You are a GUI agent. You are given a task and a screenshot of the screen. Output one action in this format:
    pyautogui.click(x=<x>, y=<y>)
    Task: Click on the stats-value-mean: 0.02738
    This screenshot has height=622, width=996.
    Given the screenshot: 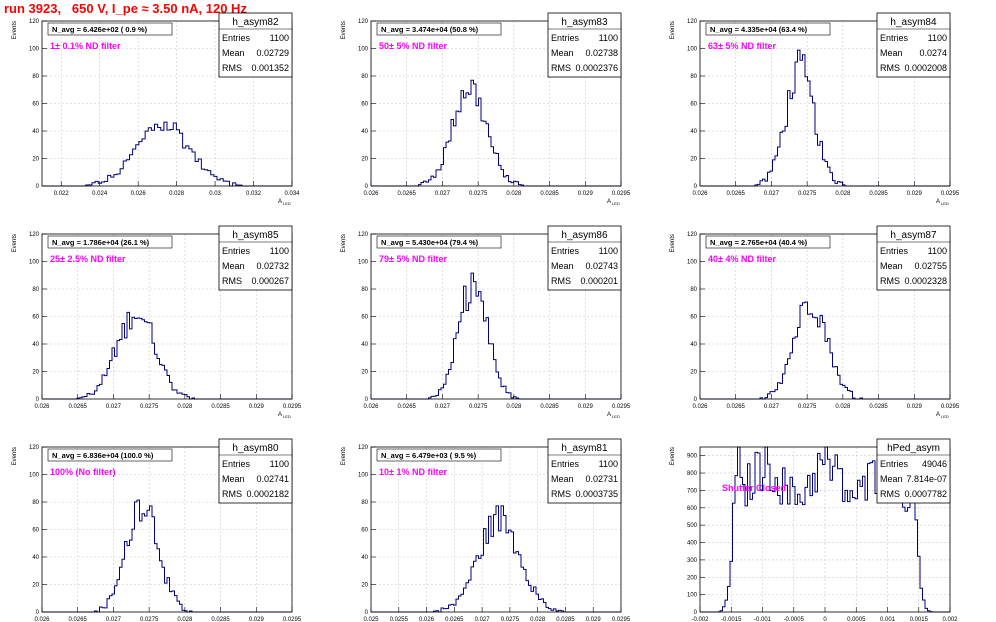 What is the action you would take?
    pyautogui.click(x=601, y=53)
    